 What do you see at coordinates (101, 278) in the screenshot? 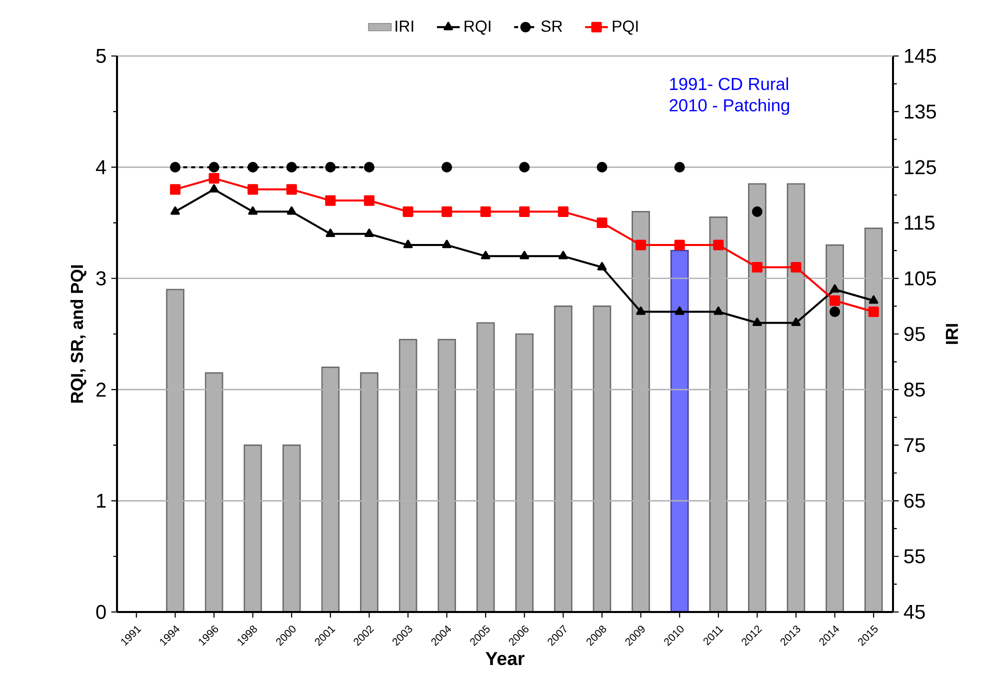
I see `y-tick-label: 3` at bounding box center [101, 278].